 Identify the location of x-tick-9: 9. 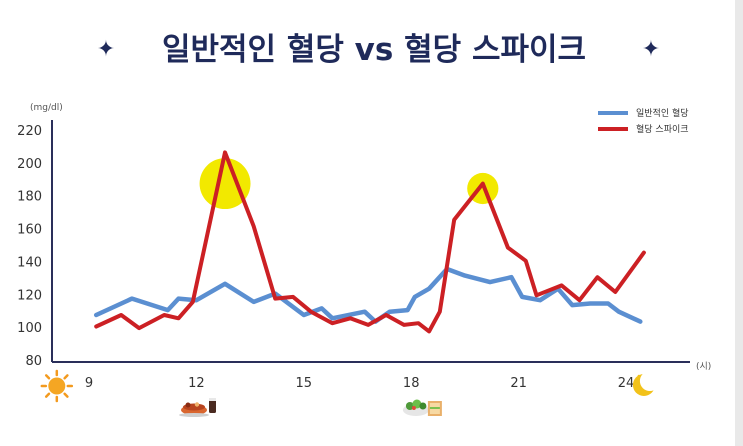
(89, 383).